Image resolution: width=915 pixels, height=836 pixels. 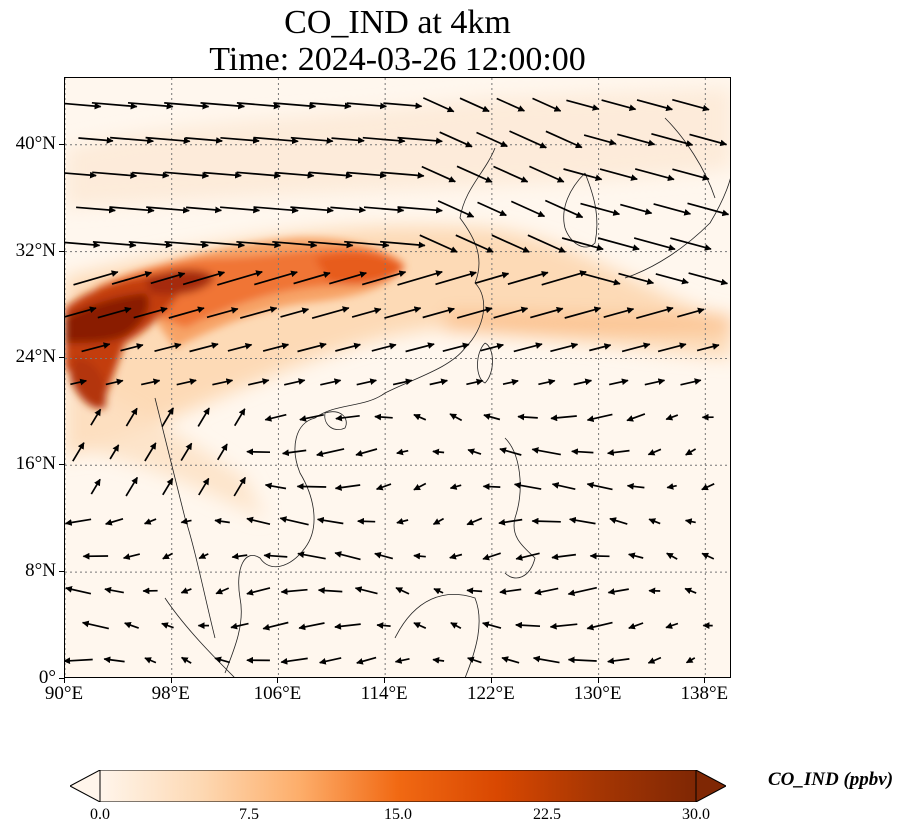 I want to click on lon-tick-label: 106°E, so click(x=277, y=693).